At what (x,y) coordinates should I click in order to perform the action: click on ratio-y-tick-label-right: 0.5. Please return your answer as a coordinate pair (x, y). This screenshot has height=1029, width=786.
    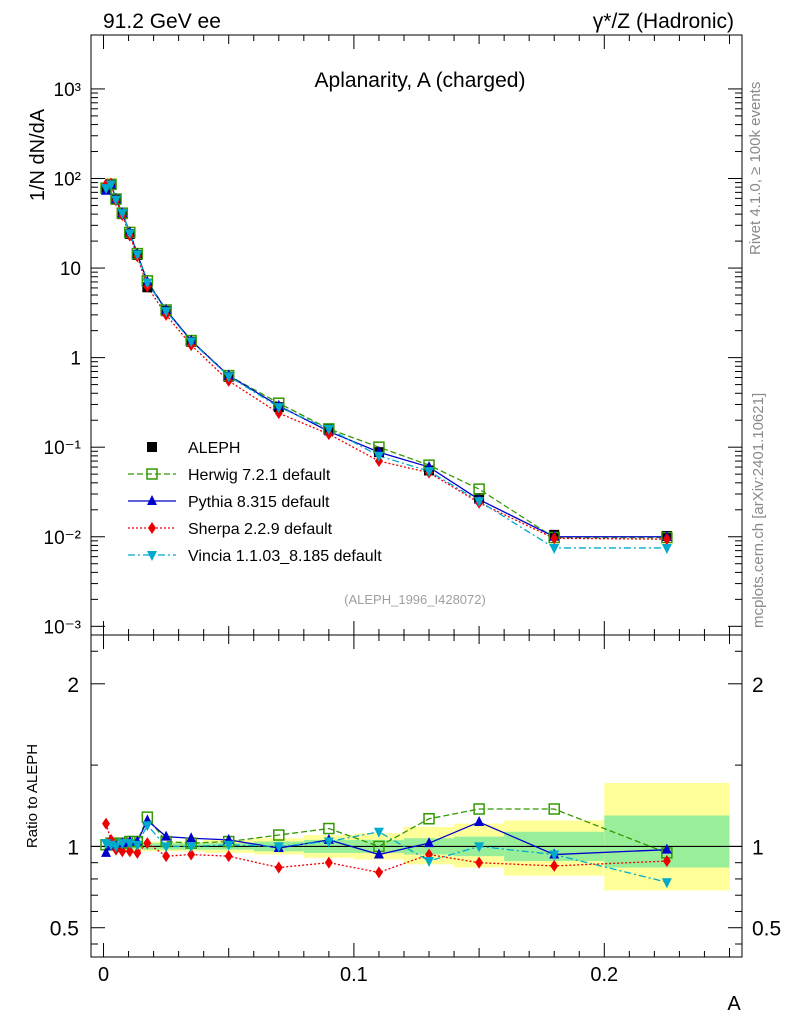
    Looking at the image, I should click on (766, 929).